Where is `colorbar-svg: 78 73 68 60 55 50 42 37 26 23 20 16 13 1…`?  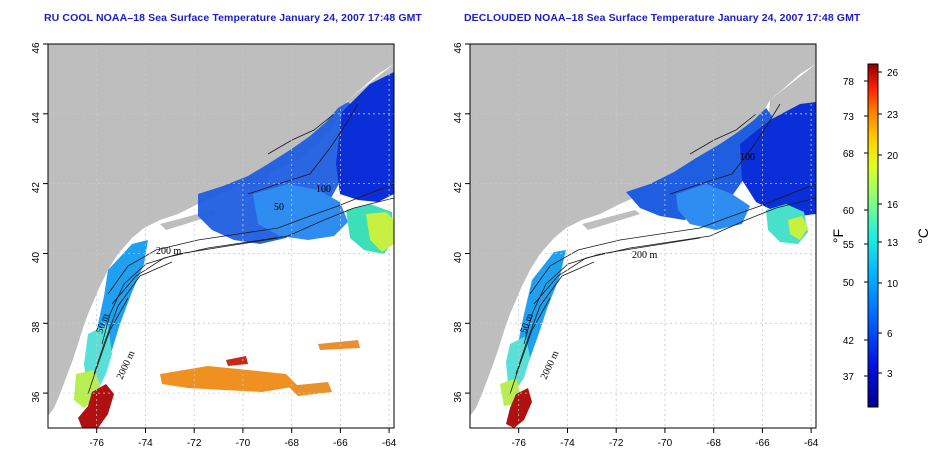
colorbar-svg: 78 73 68 60 55 50 42 37 26 23 20 16 13 1… is located at coordinates (880, 235).